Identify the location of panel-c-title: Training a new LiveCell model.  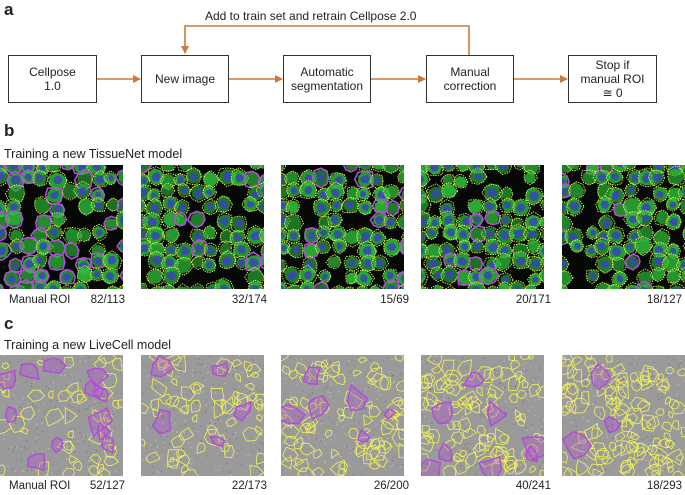
(87, 345).